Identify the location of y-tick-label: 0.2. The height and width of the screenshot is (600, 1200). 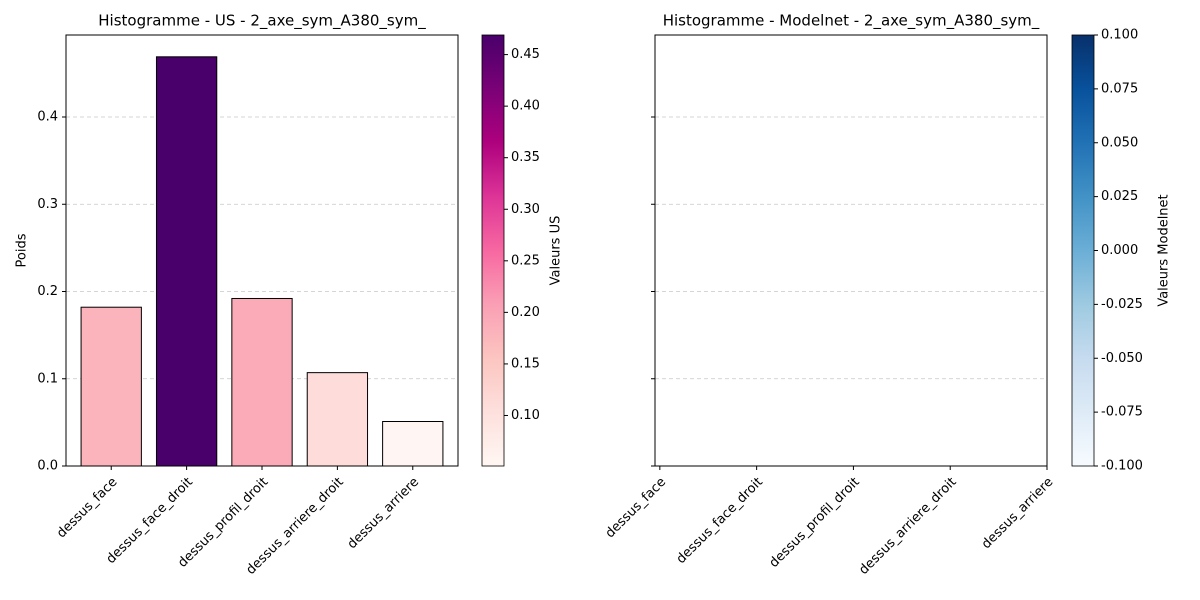
(47, 291).